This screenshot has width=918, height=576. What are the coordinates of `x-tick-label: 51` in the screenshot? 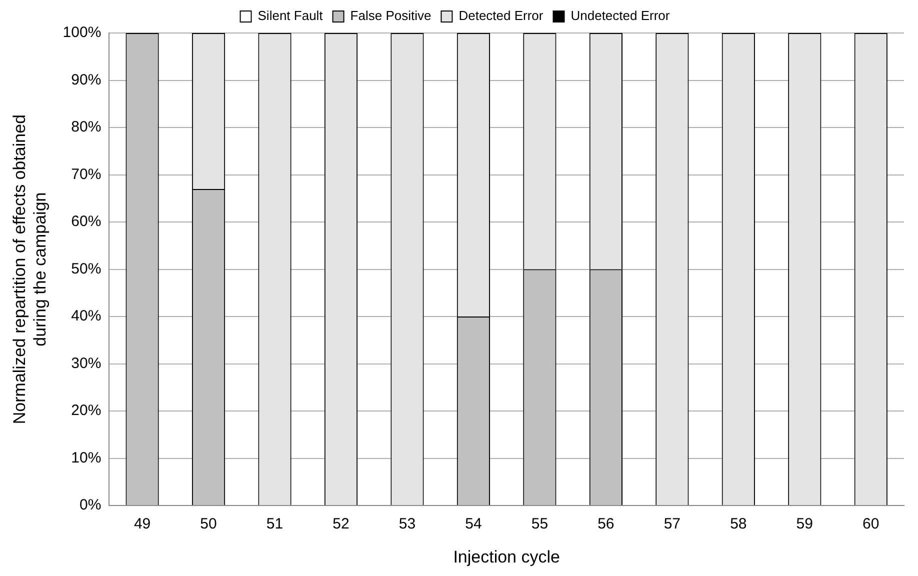 It's located at (275, 524).